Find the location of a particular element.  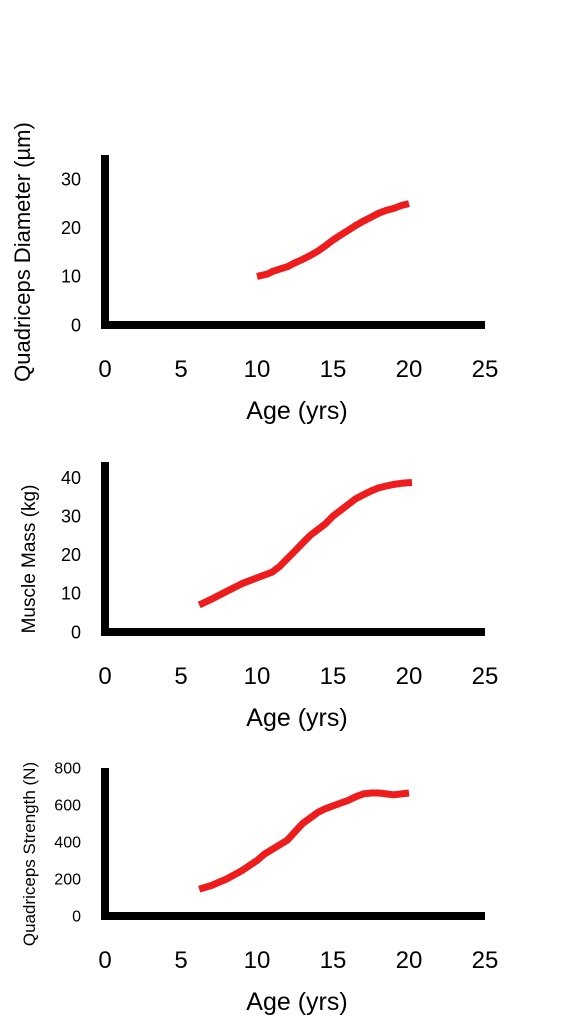

y-tick-label: 400 is located at coordinates (67, 843).